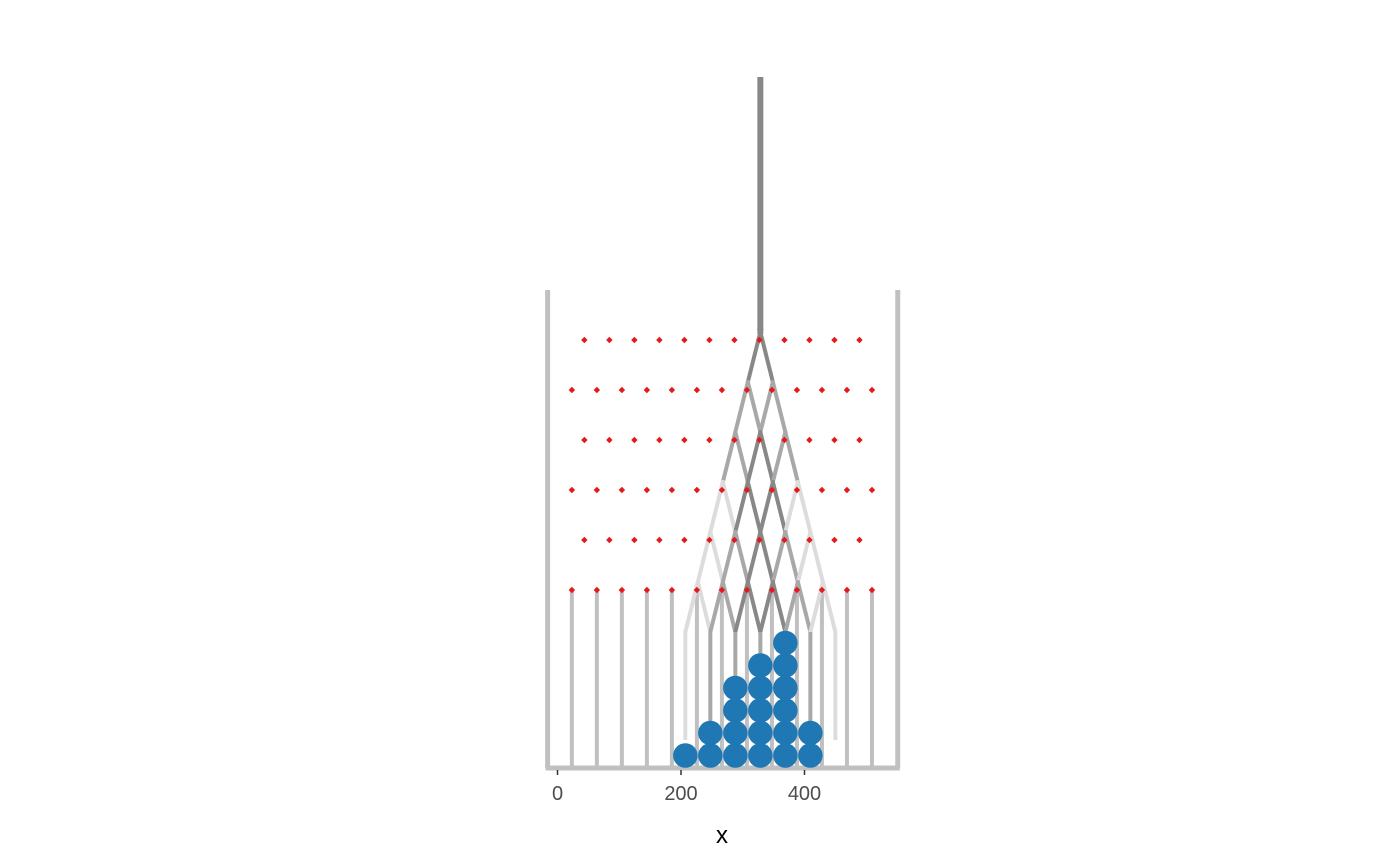  I want to click on balls, so click(748, 699).